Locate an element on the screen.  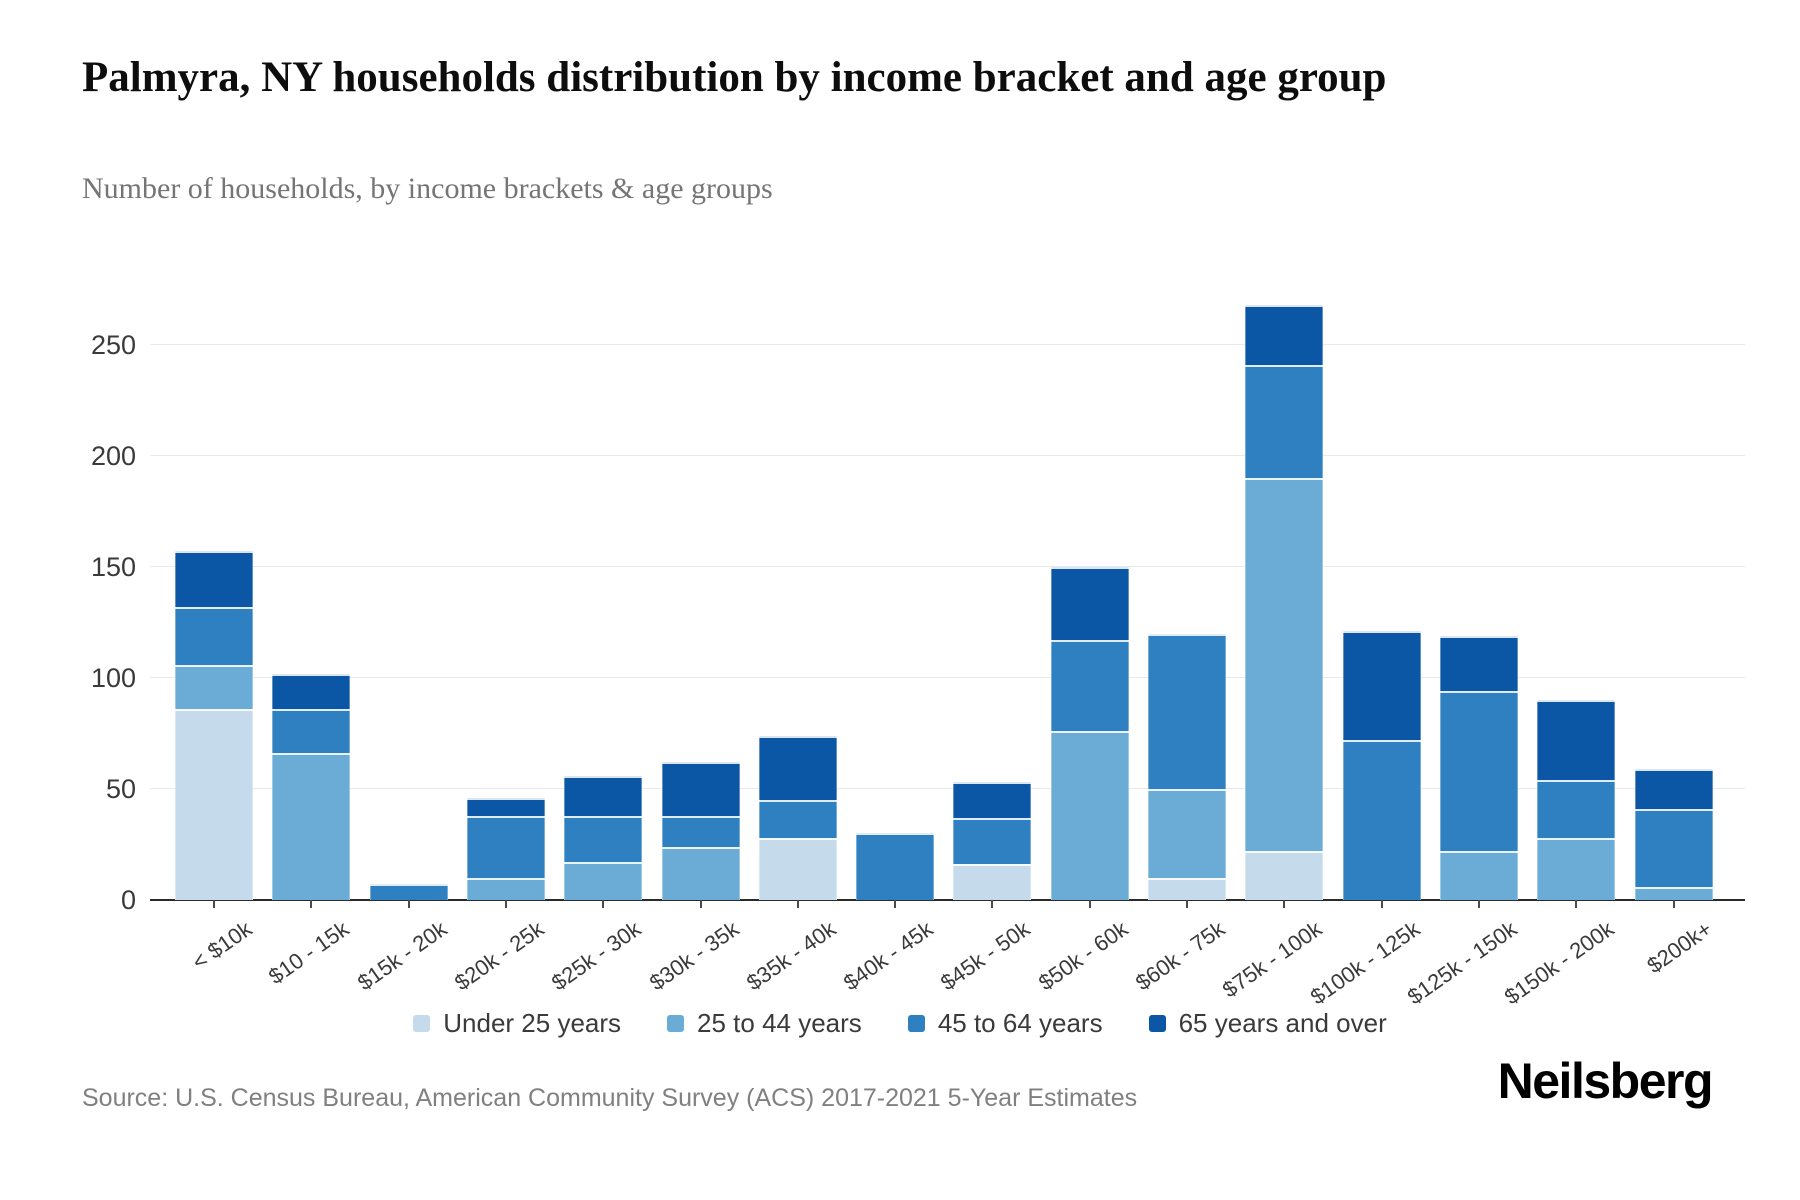
x-axis-category-label: $100k - 125k is located at coordinates (1364, 963).